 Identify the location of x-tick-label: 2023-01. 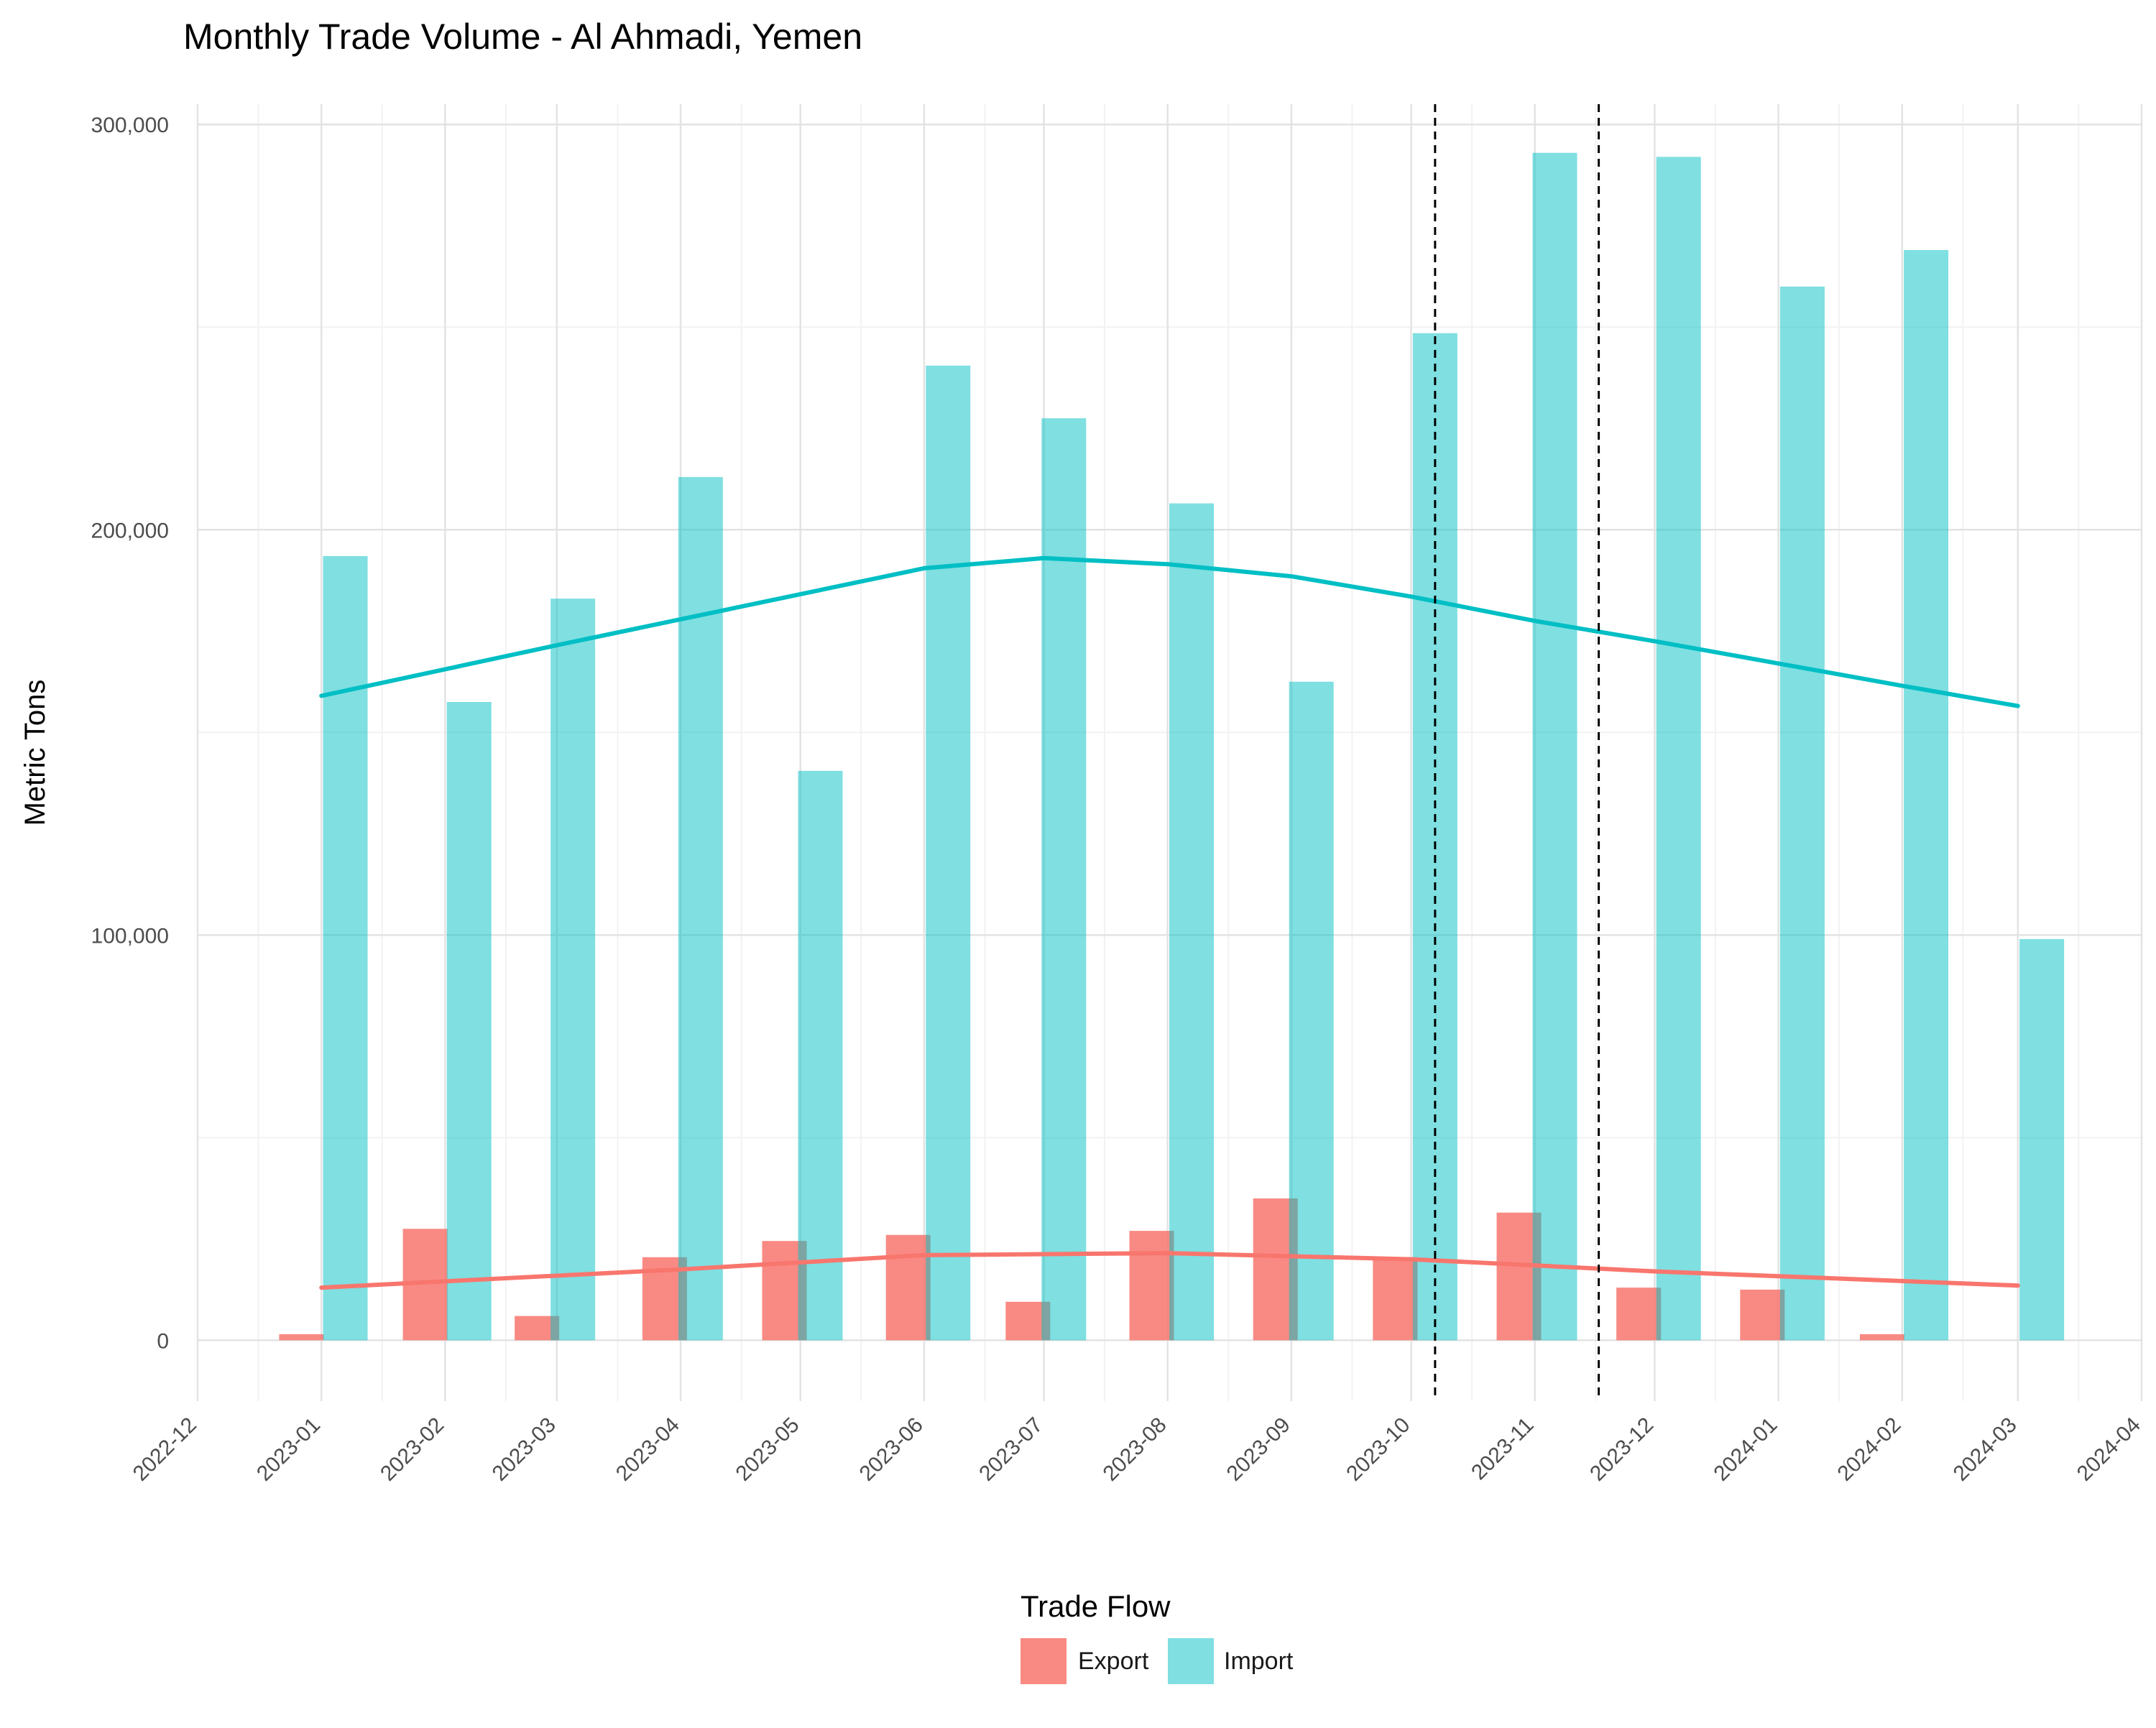
(288, 1450).